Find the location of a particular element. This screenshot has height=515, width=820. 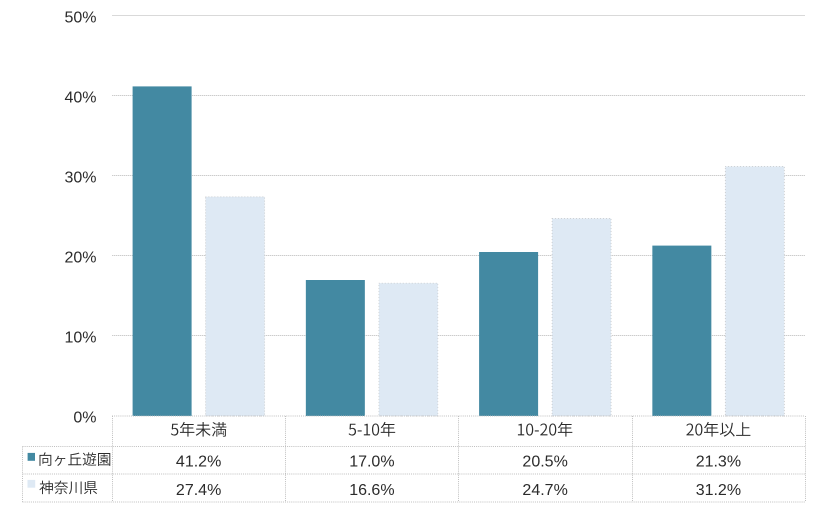

svg-text: 27.4% is located at coordinates (198, 490).